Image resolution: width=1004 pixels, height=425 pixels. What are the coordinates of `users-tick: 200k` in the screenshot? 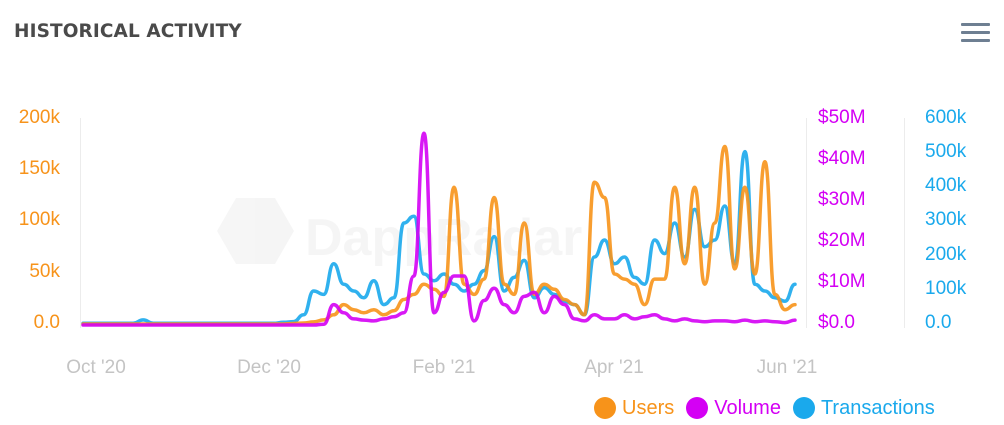 It's located at (39, 117).